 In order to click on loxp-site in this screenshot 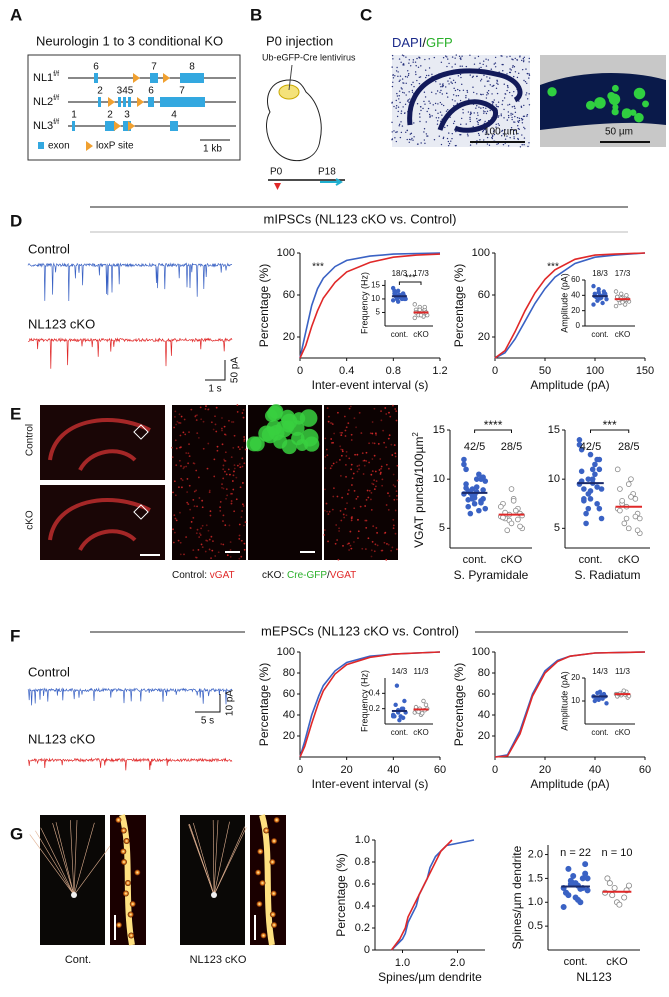, I will do `click(140, 102)`.